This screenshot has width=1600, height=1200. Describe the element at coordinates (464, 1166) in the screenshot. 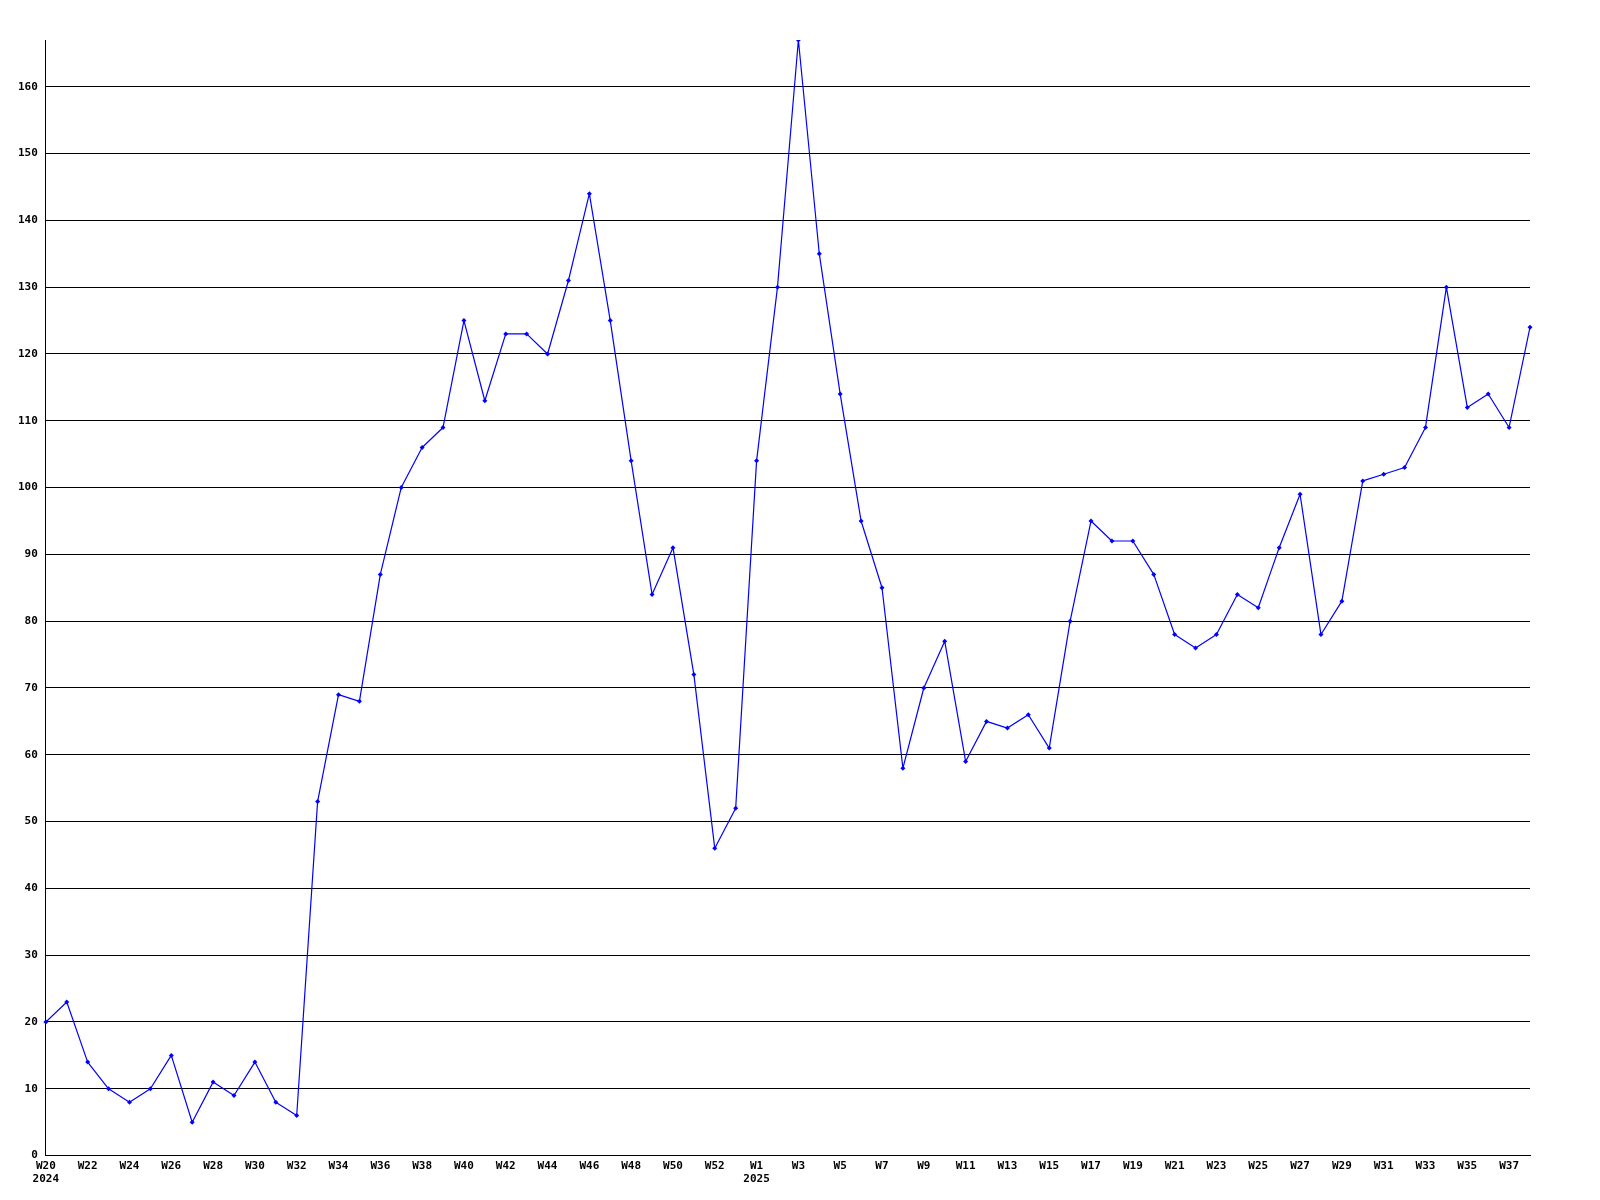

I see `x-tick-label: W40` at that location.